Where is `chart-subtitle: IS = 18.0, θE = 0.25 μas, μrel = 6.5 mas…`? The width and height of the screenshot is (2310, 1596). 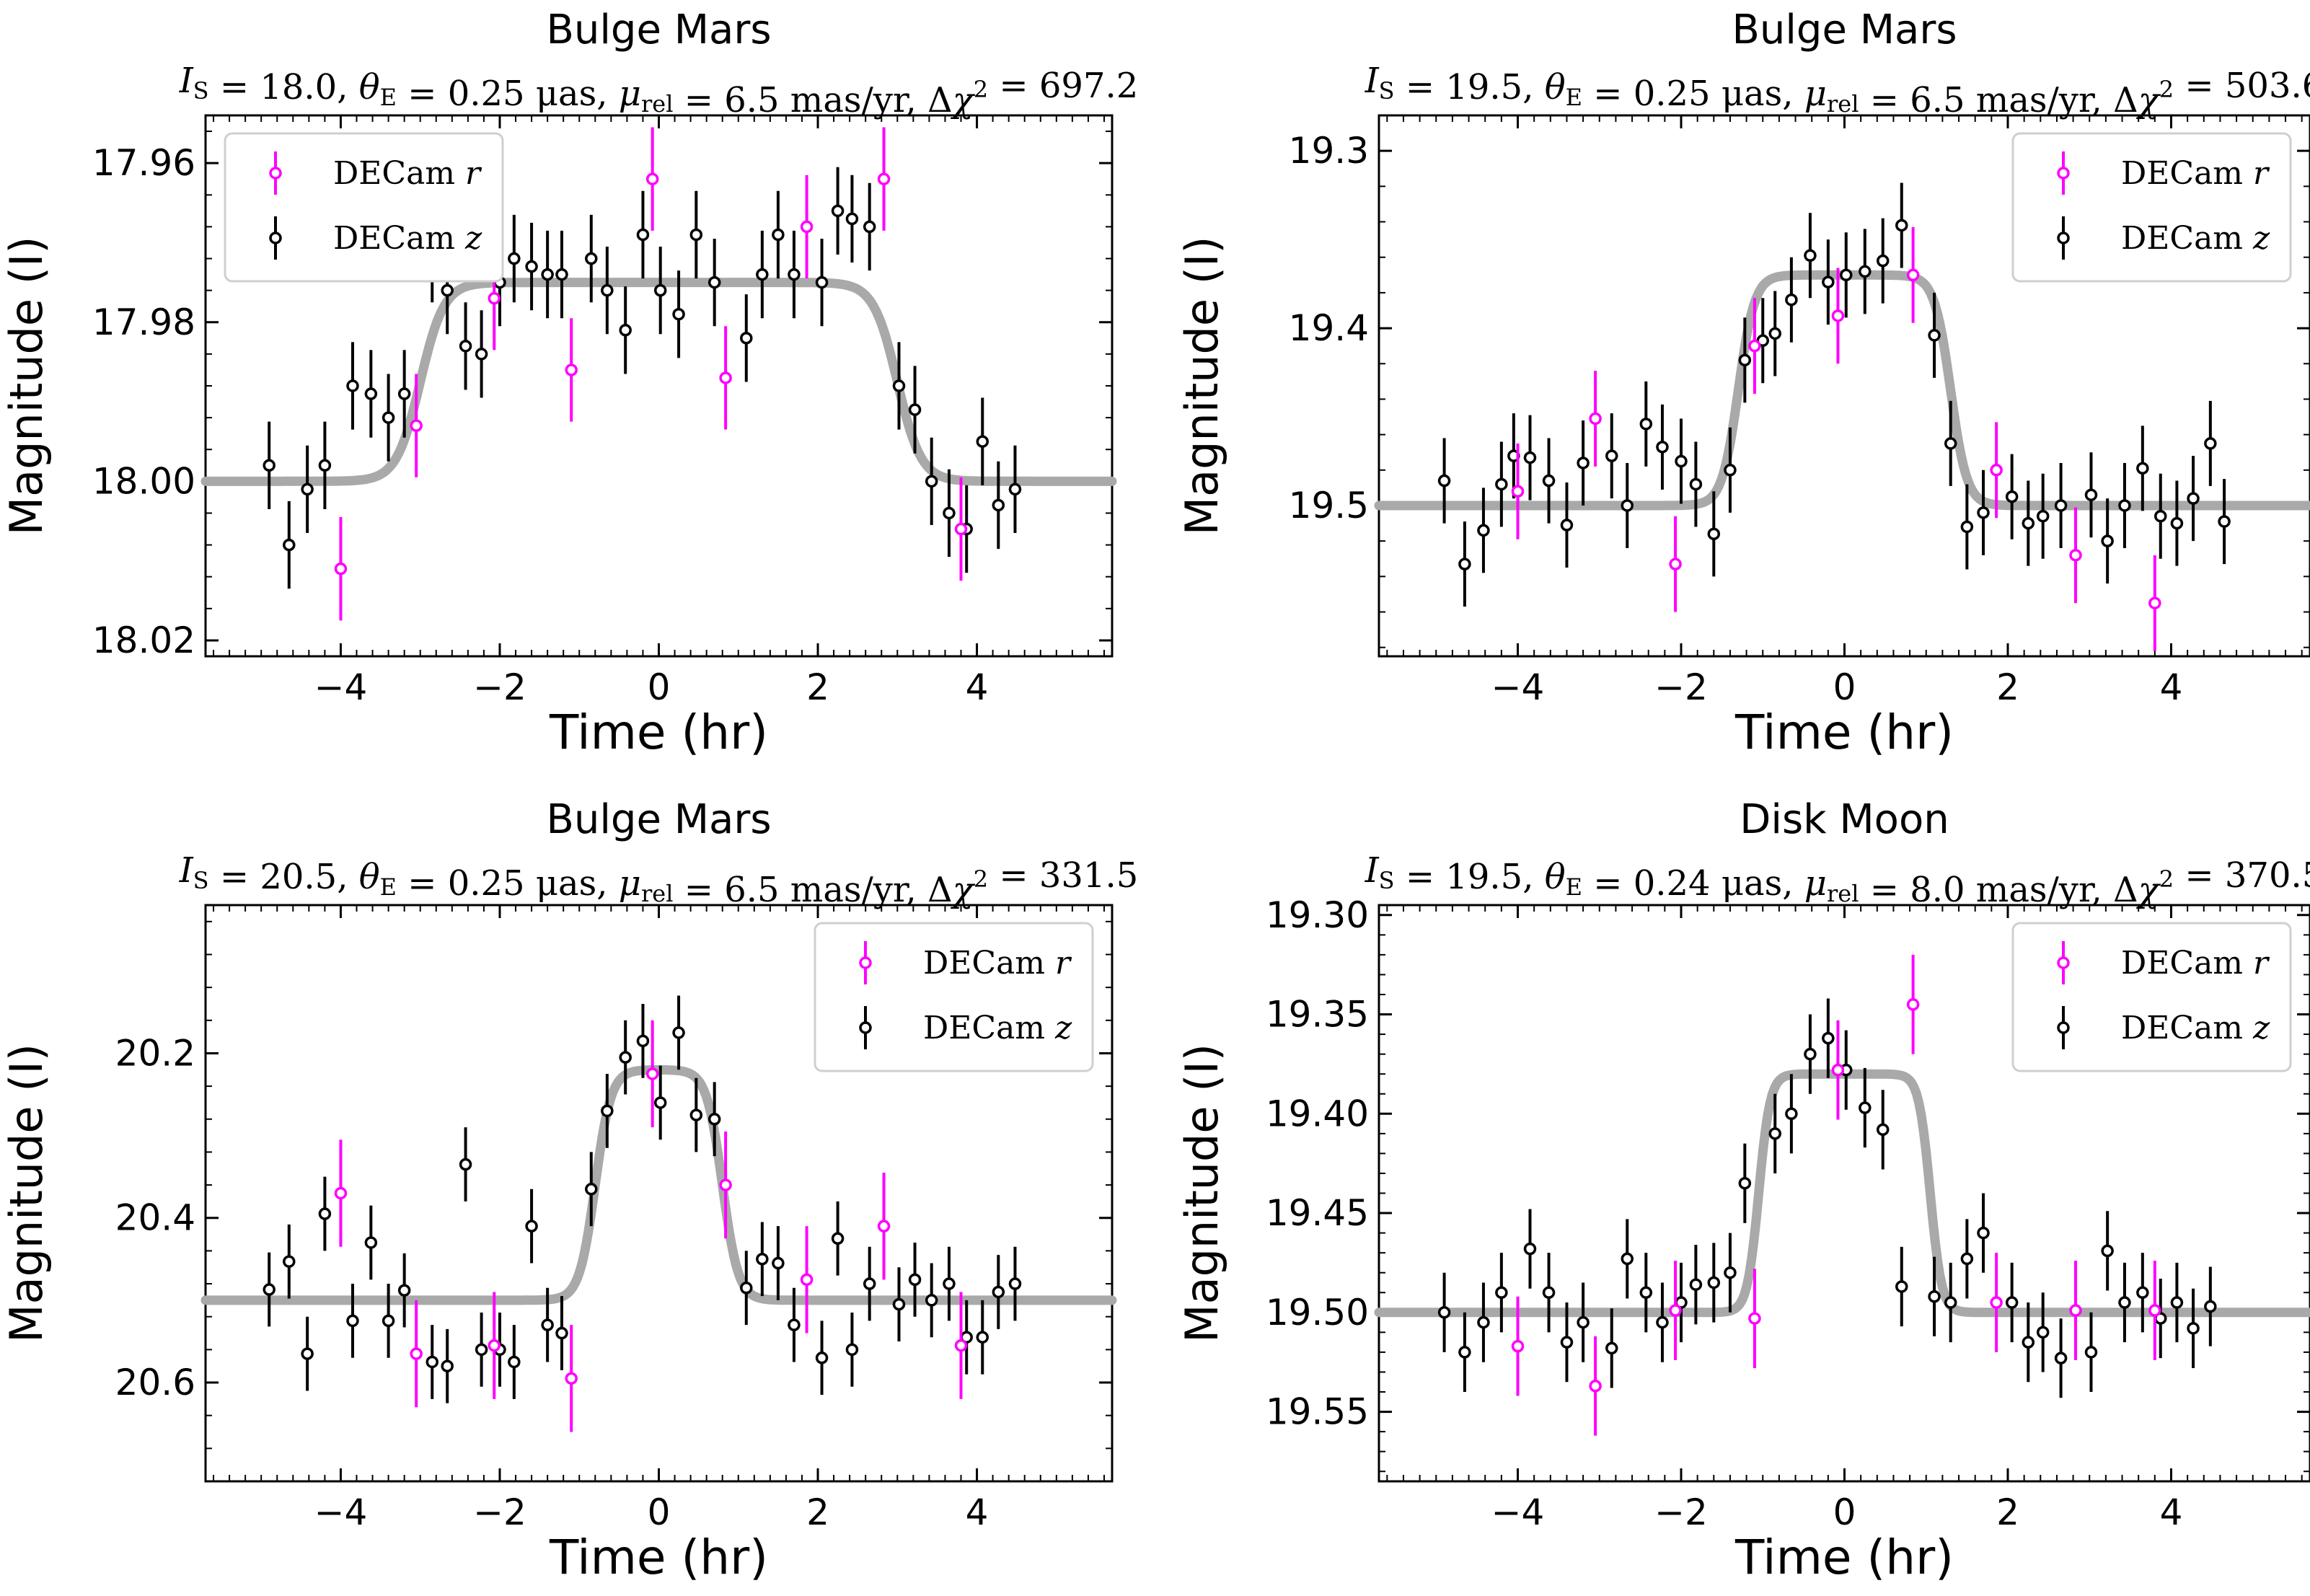 chart-subtitle: IS = 18.0, θE = 0.25 μas, μrel = 6.5 mas… is located at coordinates (659, 90).